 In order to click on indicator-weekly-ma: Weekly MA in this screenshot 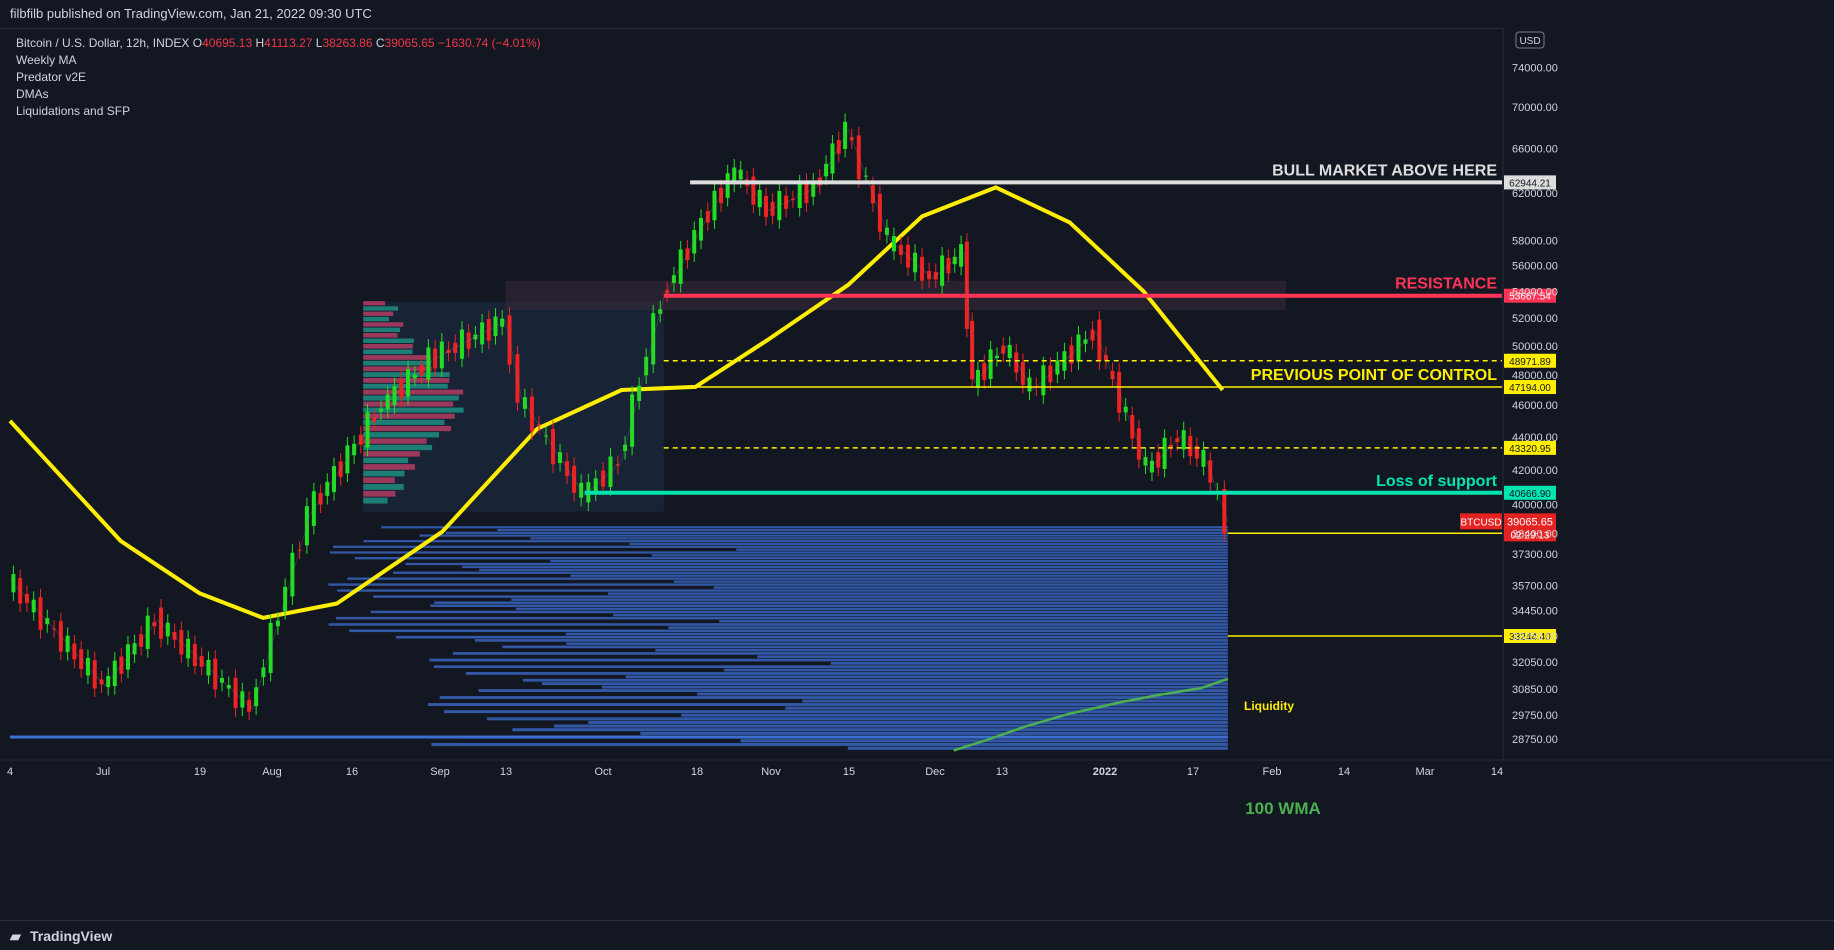, I will do `click(46, 60)`.